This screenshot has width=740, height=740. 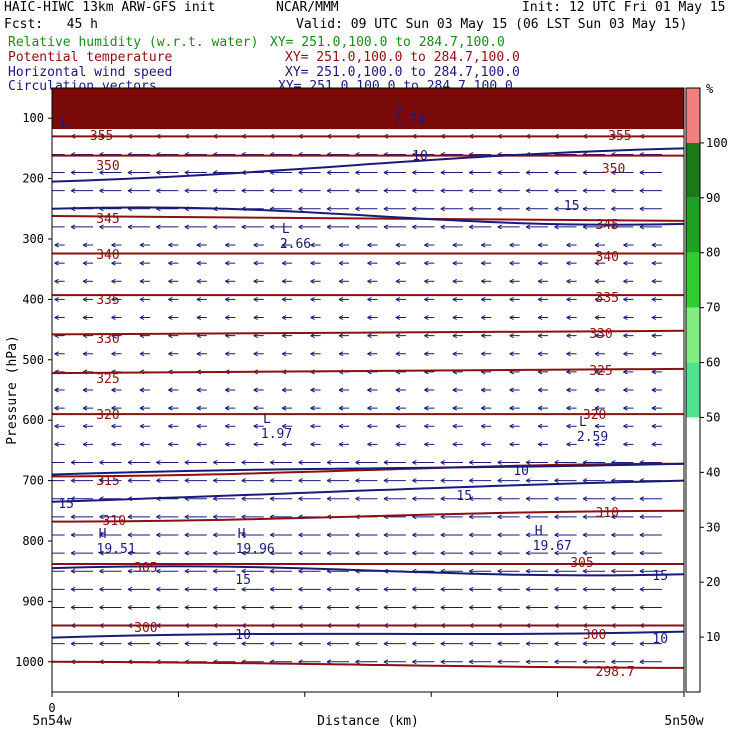 What do you see at coordinates (594, 635) in the screenshot?
I see `theta-label-22: 300` at bounding box center [594, 635].